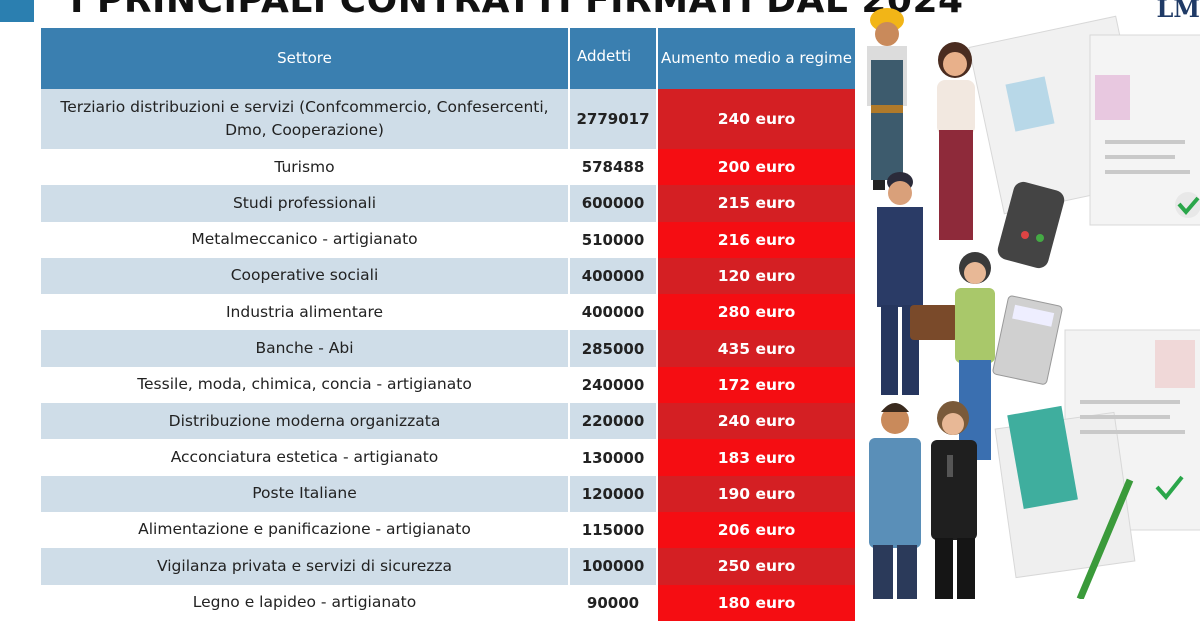 The width and height of the screenshot is (1200, 621). I want to click on cell-aumento: 172 euro, so click(756, 385).